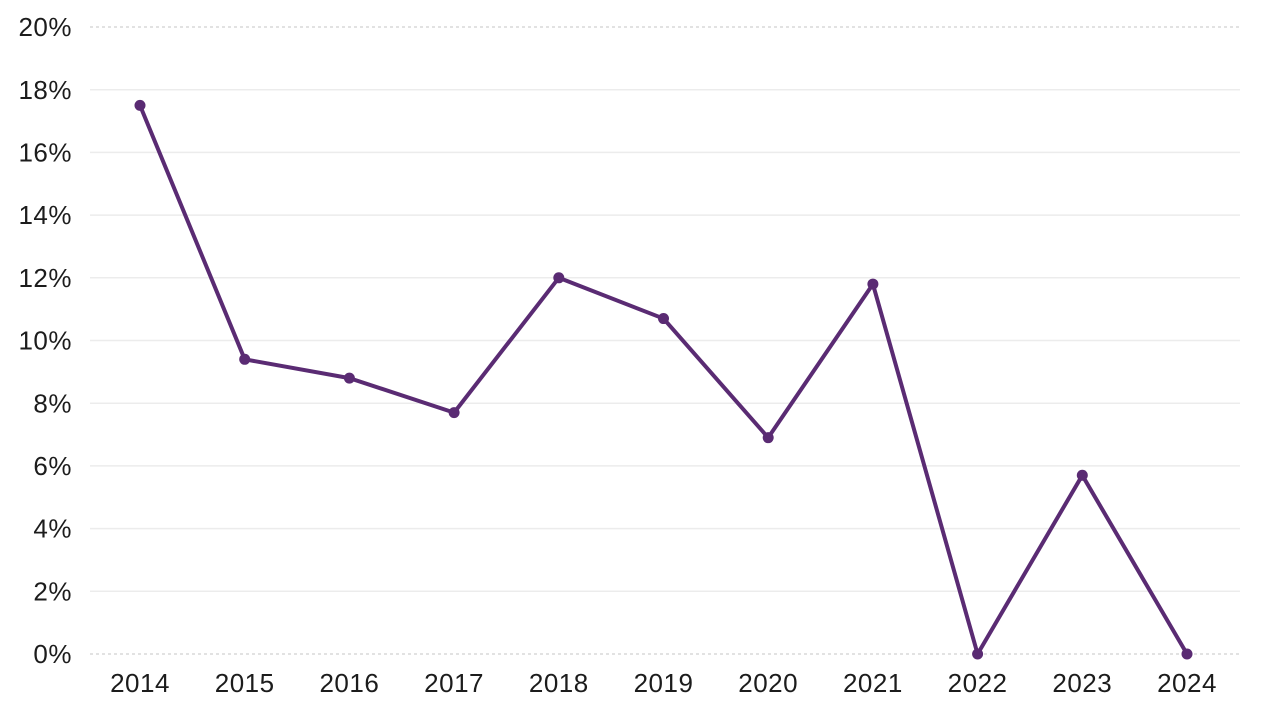  What do you see at coordinates (664, 683) in the screenshot?
I see `x-axis-tick-label: 2019` at bounding box center [664, 683].